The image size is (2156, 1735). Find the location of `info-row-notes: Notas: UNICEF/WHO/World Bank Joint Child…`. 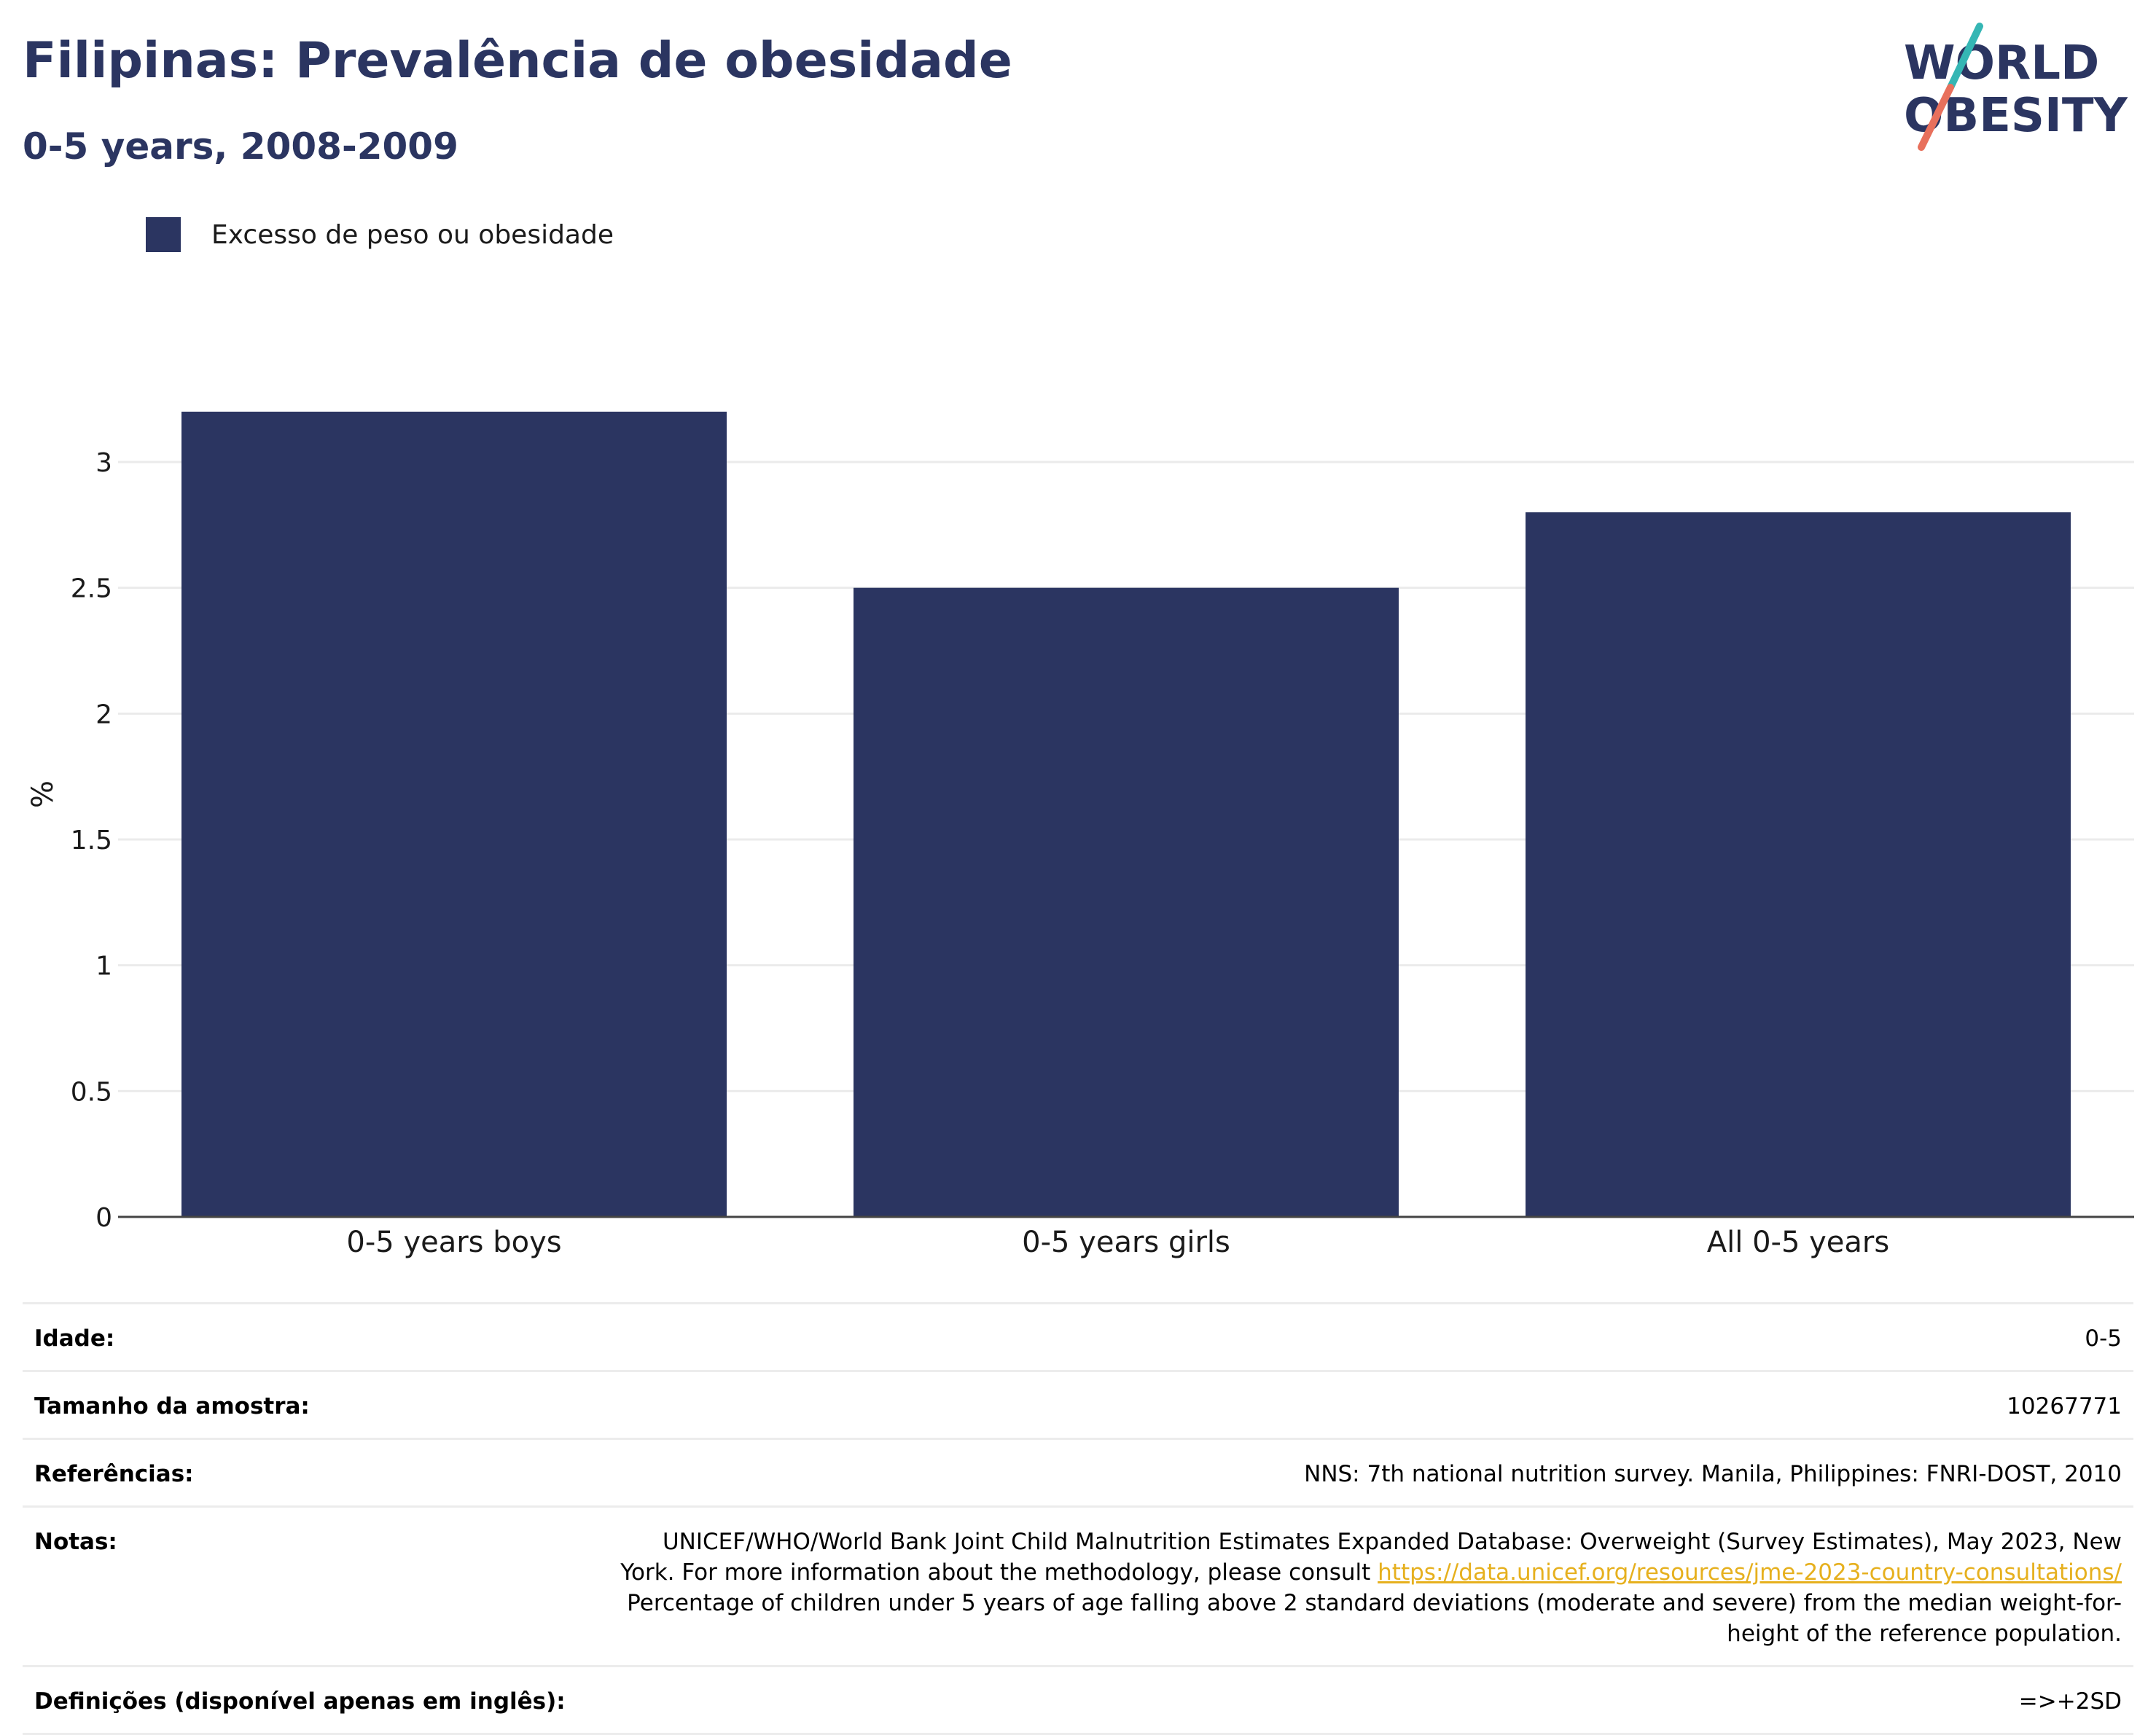

info-row-notes: Notas: UNICEF/WHO/World Bank Joint Child… is located at coordinates (1078, 1587).